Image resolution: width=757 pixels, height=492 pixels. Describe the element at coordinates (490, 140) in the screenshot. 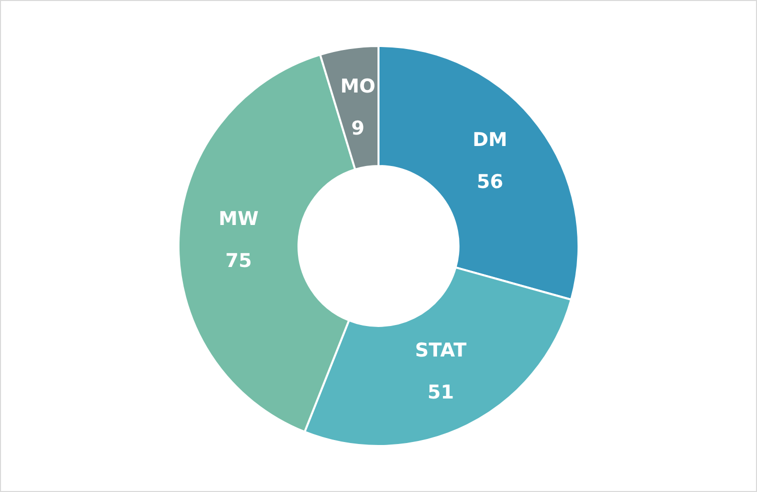

I see `slice-label: DM` at that location.